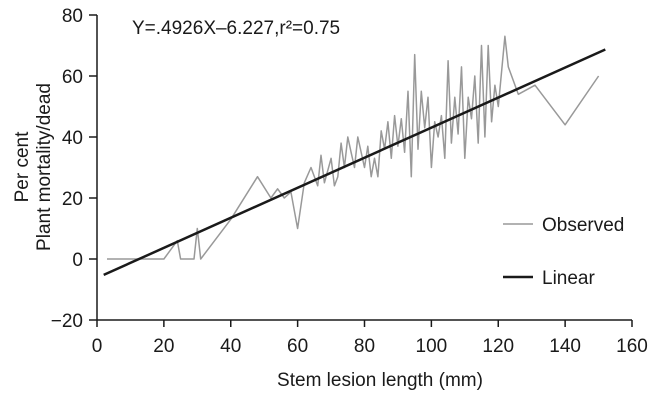 The width and height of the screenshot is (649, 396). Describe the element at coordinates (67, 321) in the screenshot. I see `y-tick-label: −20` at that location.